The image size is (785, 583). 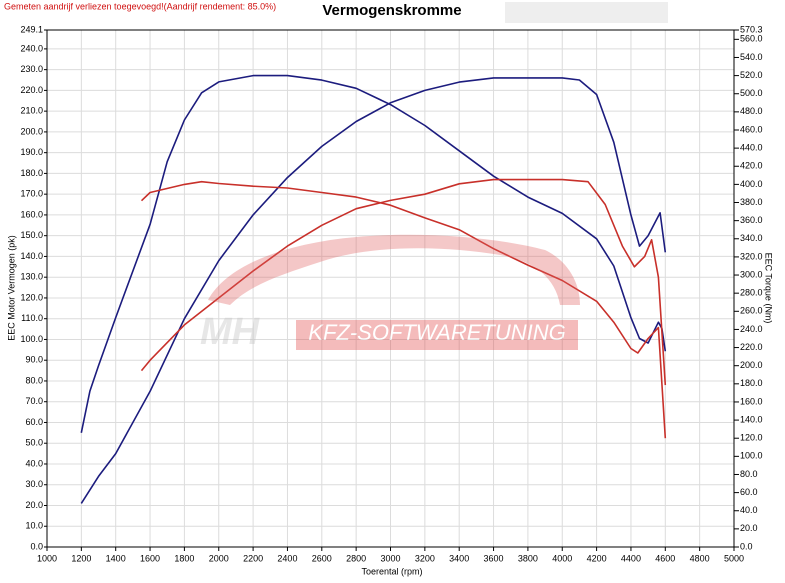 I want to click on y-tick-label: 220.0, so click(x=31, y=90).